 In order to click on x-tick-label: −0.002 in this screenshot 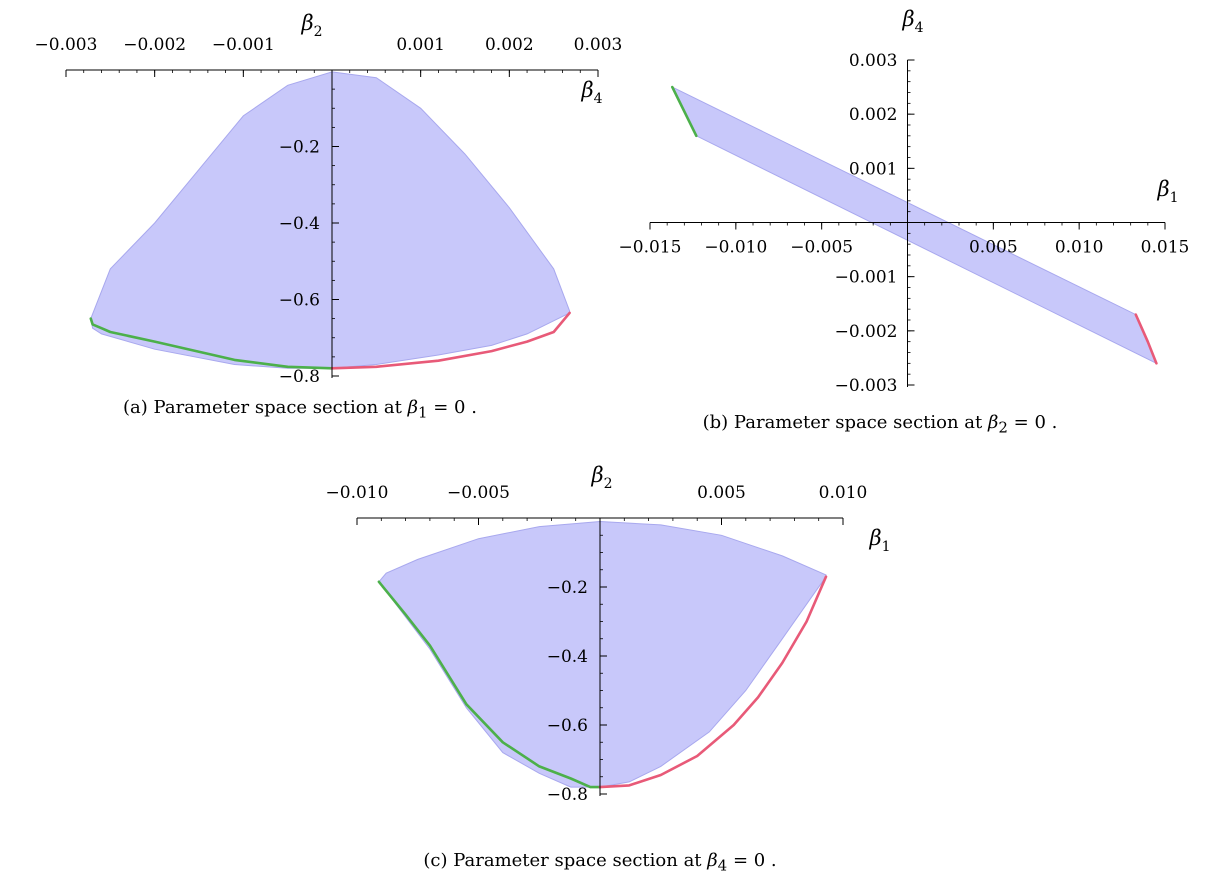, I will do `click(154, 45)`.